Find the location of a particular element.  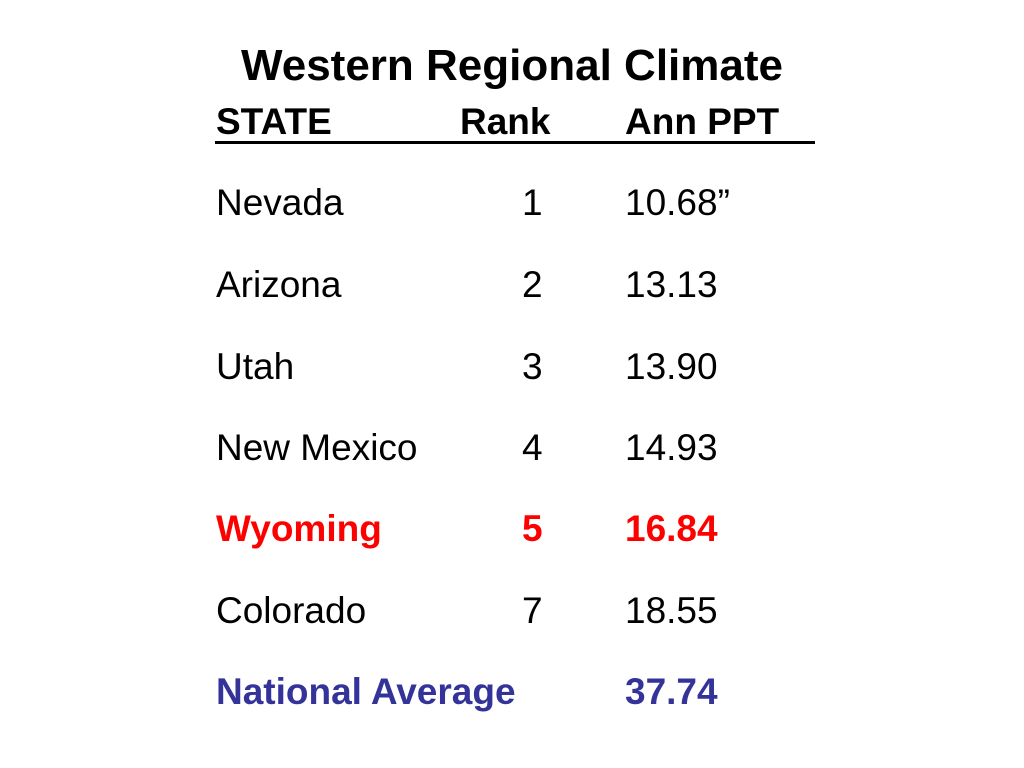

header-cell: Rank is located at coordinates (505, 121).